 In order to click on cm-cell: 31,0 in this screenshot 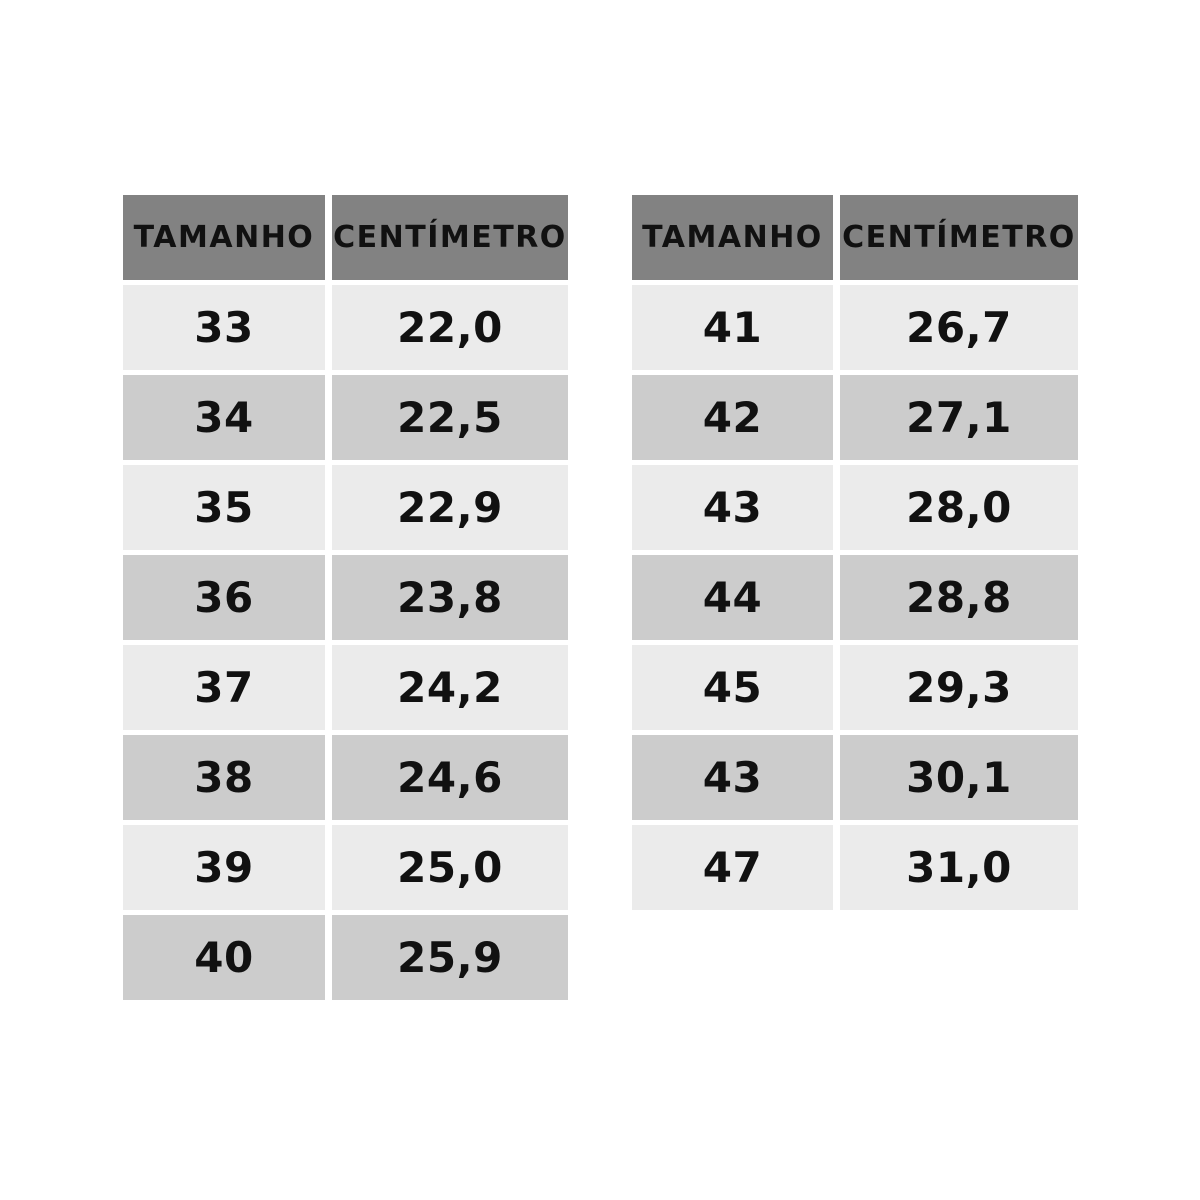, I will do `click(959, 867)`.